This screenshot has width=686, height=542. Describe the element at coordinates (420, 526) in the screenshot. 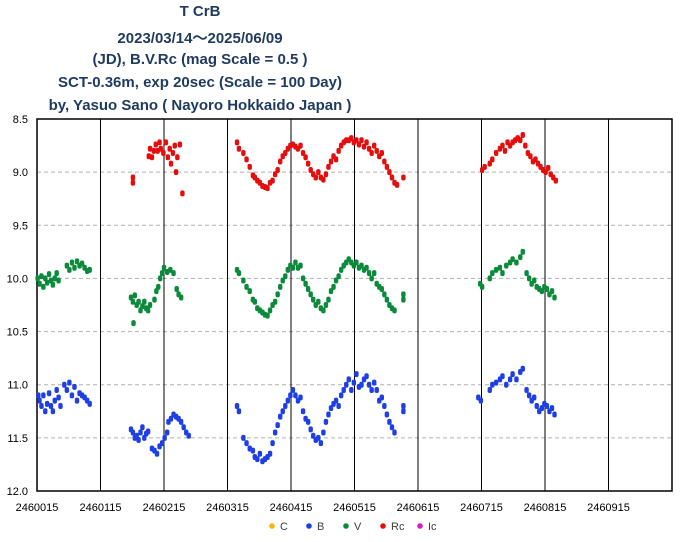

I see `legend-marker-ic` at that location.